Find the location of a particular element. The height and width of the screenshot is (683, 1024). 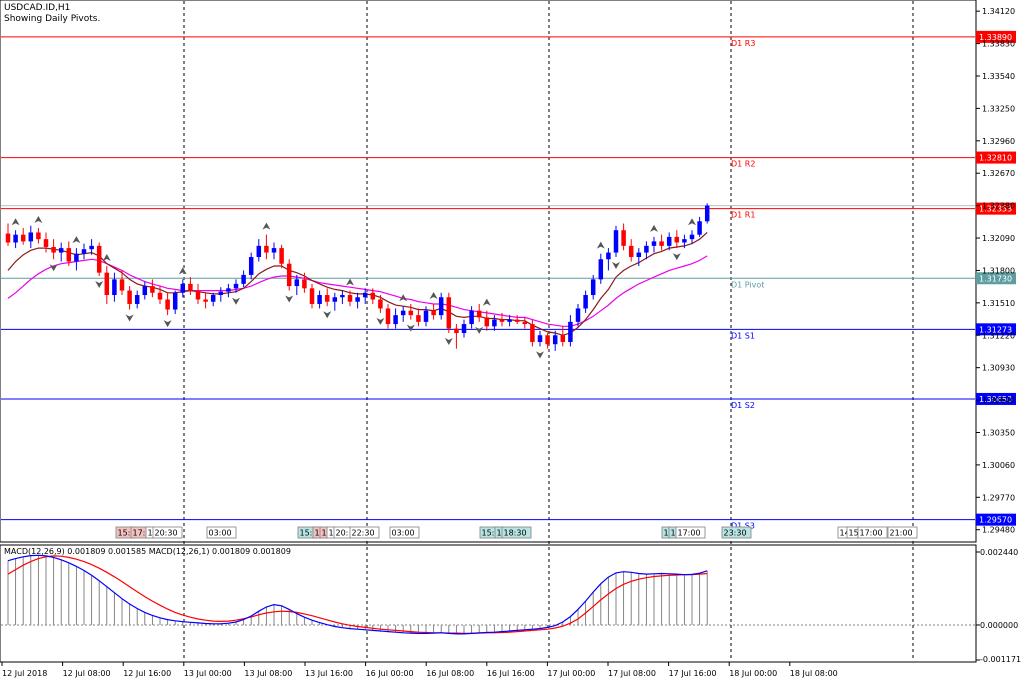

pivot-price-label: 1.33890 is located at coordinates (995, 37).